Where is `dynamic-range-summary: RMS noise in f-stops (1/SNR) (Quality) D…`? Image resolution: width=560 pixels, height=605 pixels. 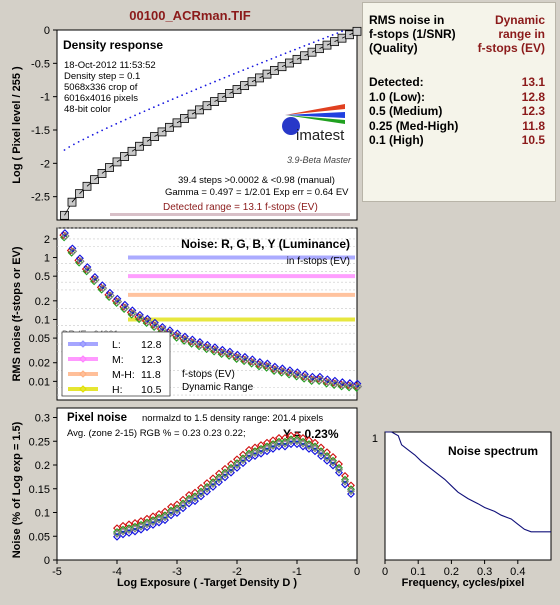 dynamic-range-summary: RMS noise in f-stops (1/SNR) (Quality) D… is located at coordinates (459, 102).